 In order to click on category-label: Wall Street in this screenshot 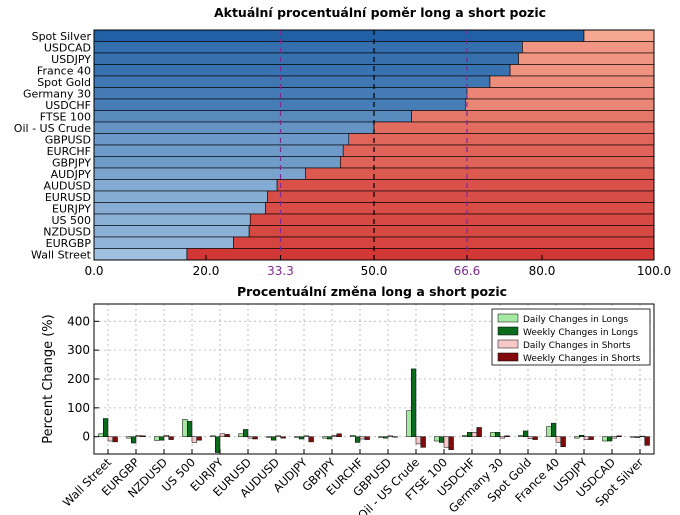, I will do `click(61, 254)`.